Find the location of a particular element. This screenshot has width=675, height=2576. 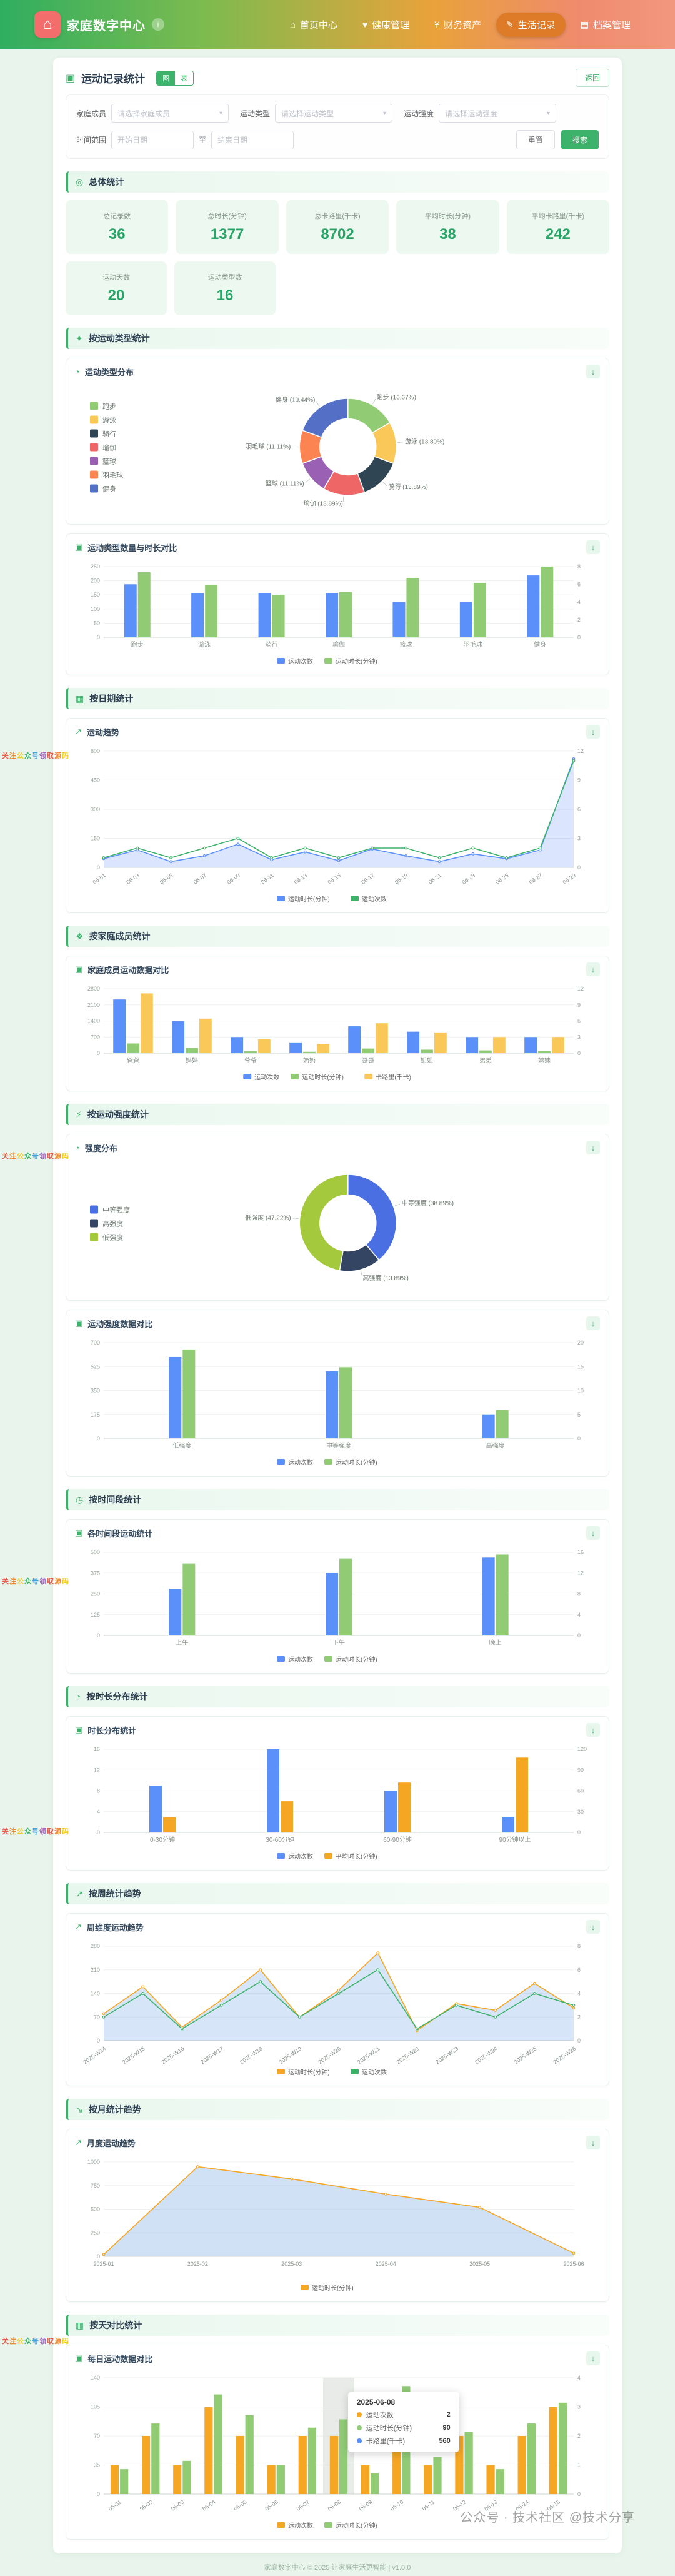

svg-text: 06-21 is located at coordinates (436, 879).